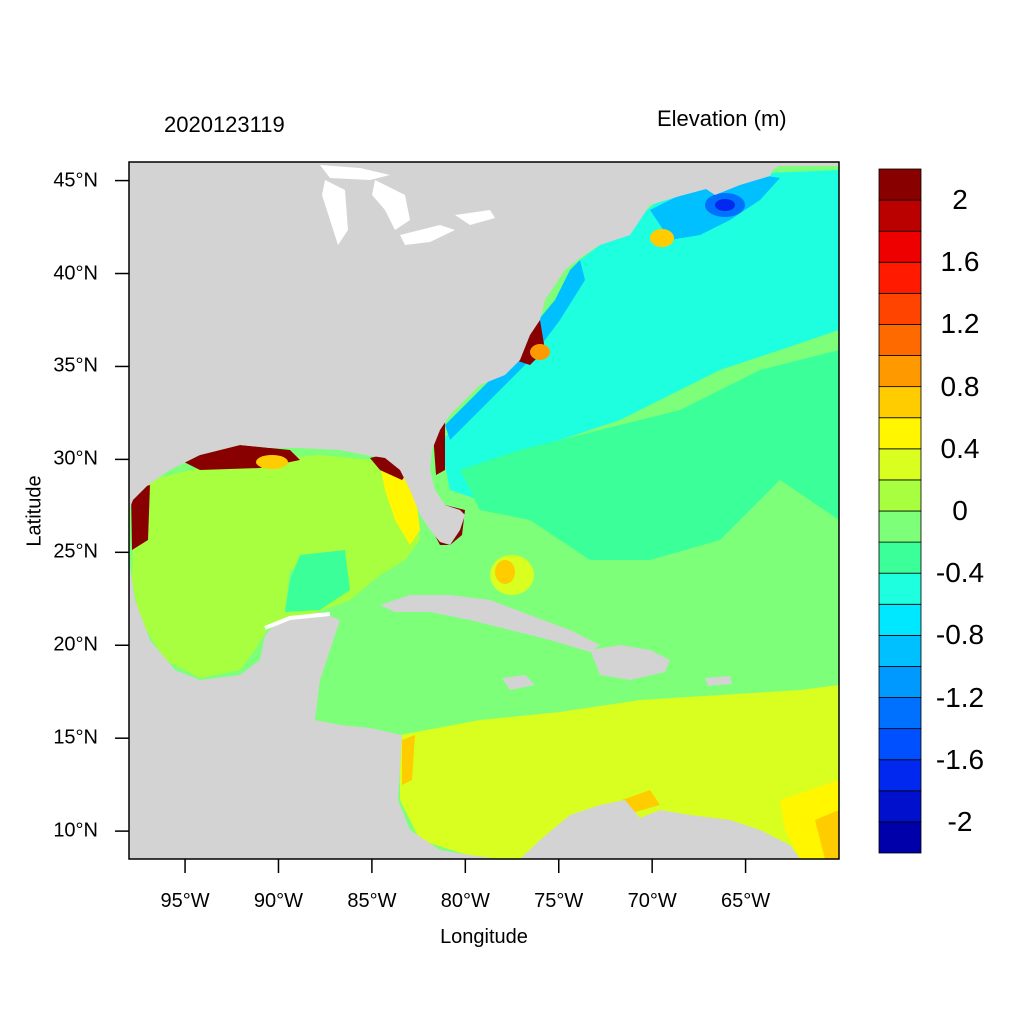  What do you see at coordinates (75, 644) in the screenshot?
I see `lat-tick-label: 20°N` at bounding box center [75, 644].